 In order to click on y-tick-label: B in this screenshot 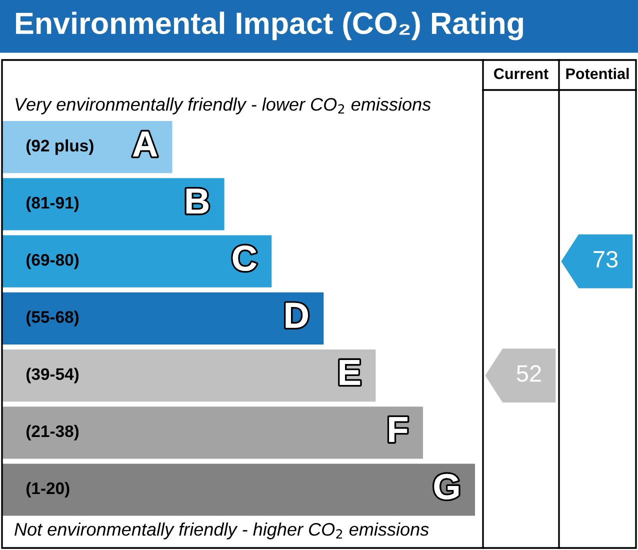, I will do `click(197, 201)`.